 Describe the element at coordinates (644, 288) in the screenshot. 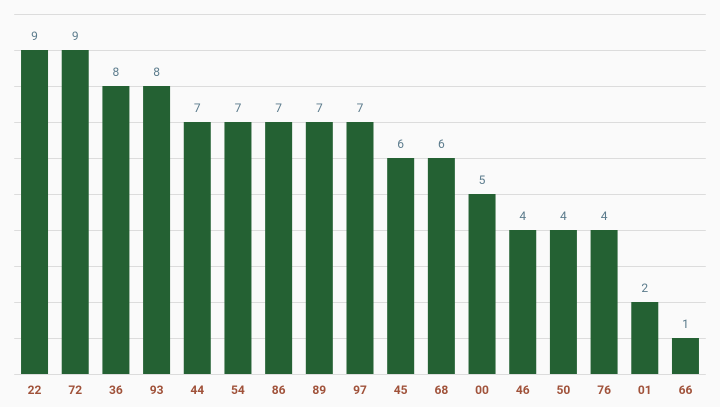

I see `value-label: 2` at that location.